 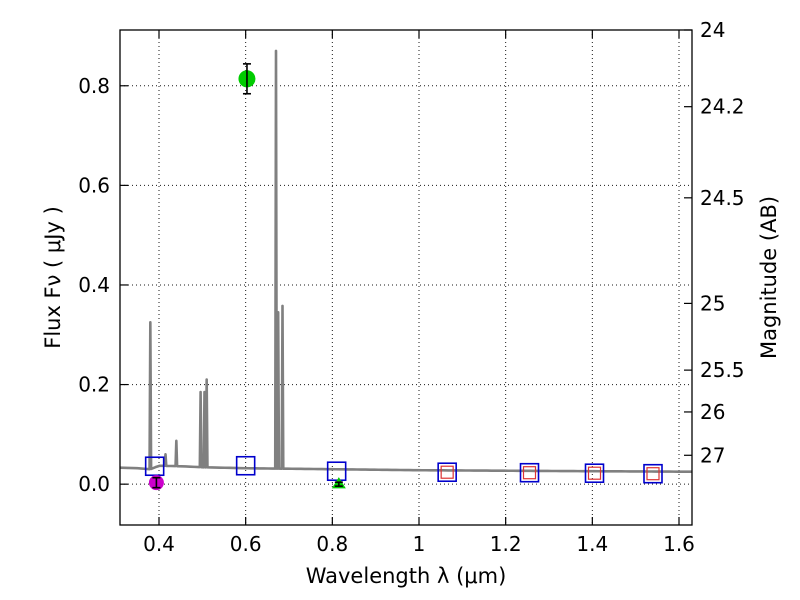 What do you see at coordinates (722, 370) in the screenshot?
I see `mag-tick-label: 25.5` at bounding box center [722, 370].